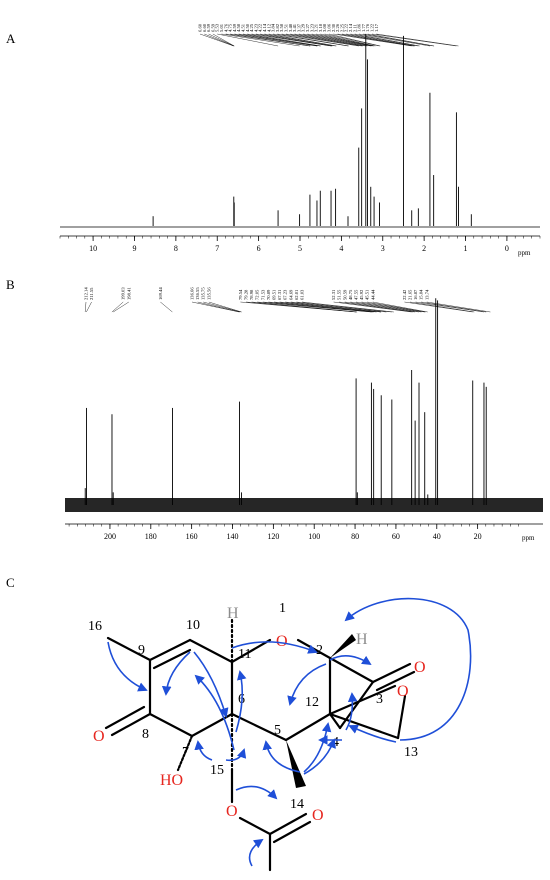  I want to click on peak-label: 3.51, so click(286, 27).